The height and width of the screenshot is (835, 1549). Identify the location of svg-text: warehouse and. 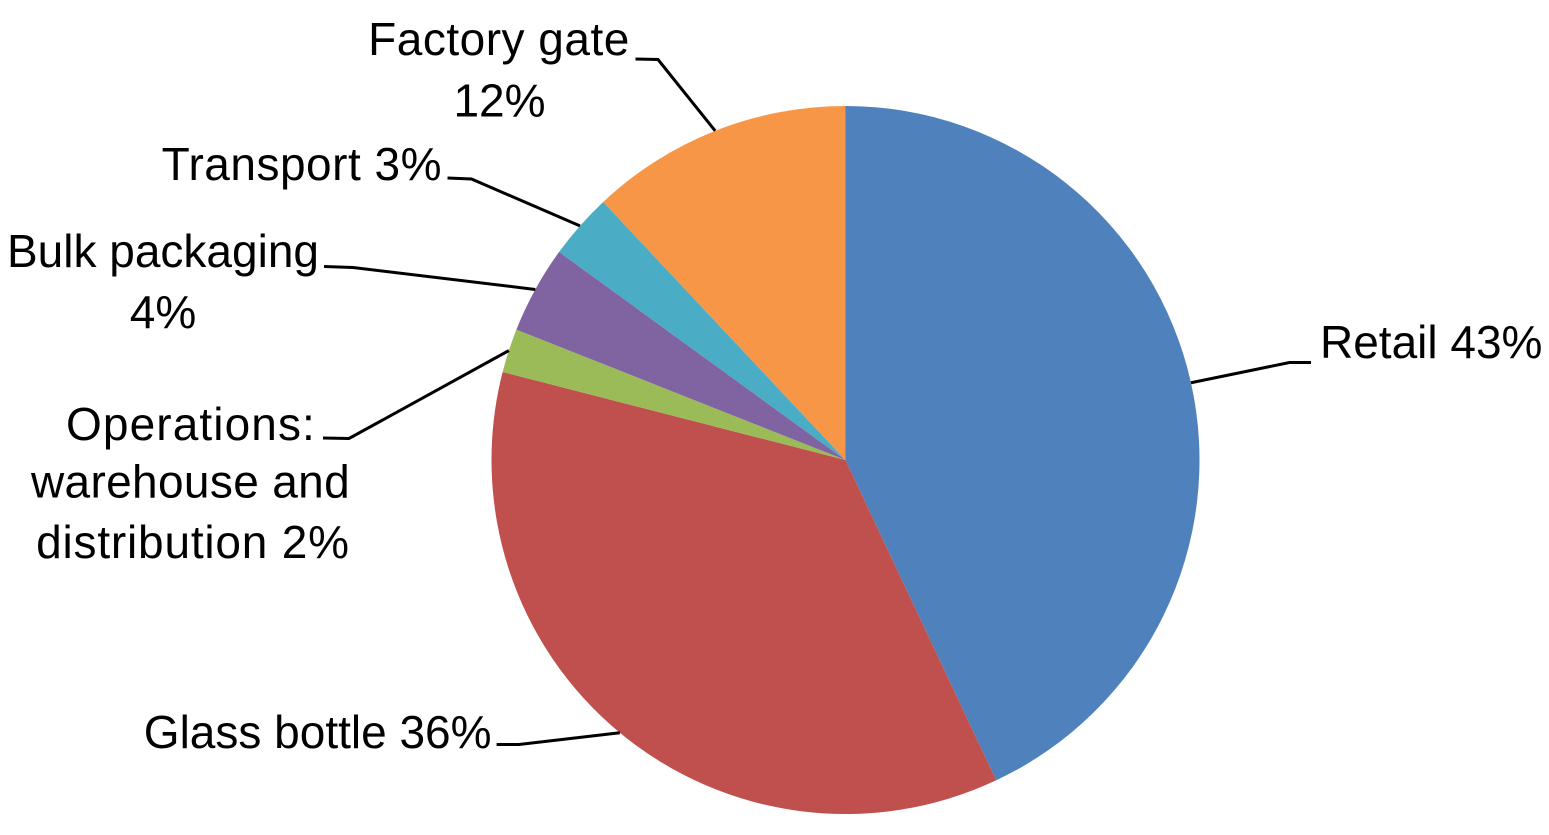
(190, 482).